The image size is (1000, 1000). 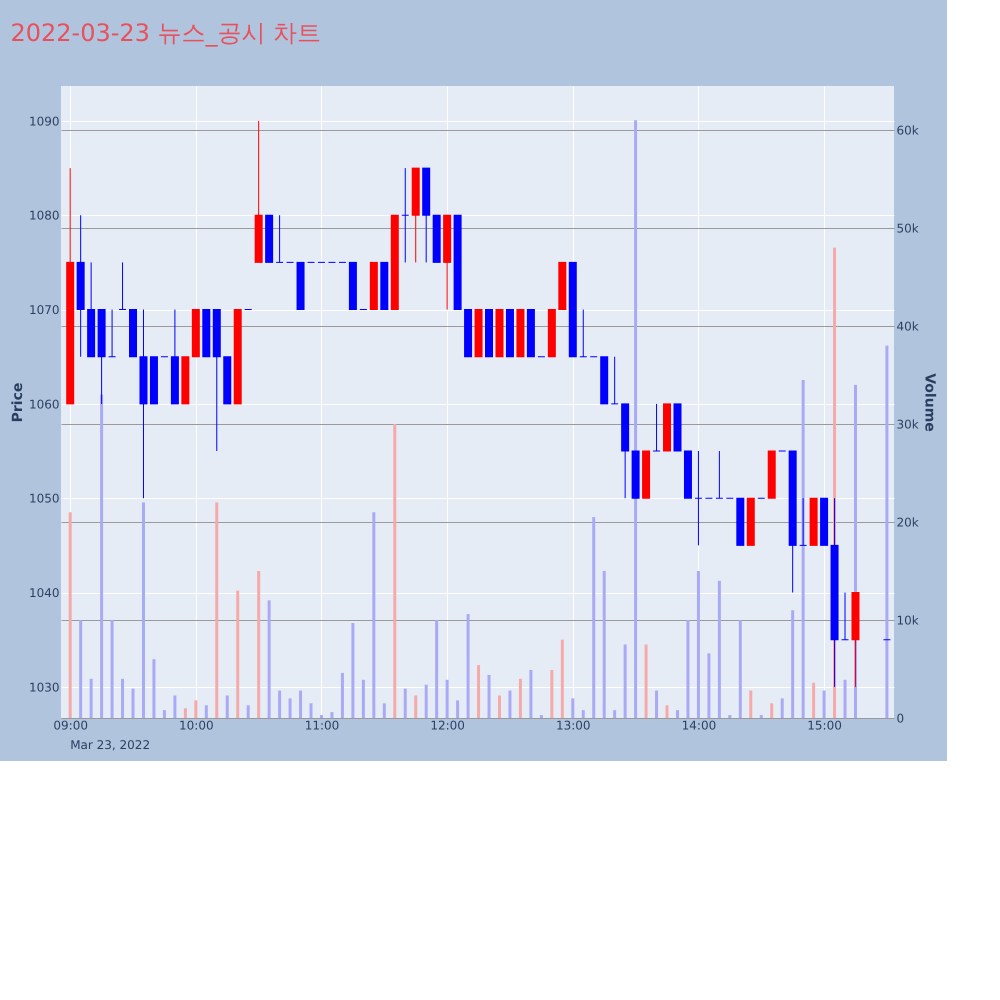 What do you see at coordinates (166, 33) in the screenshot?
I see `chart-title: 2022-03-23 뉴스_공시 차트` at bounding box center [166, 33].